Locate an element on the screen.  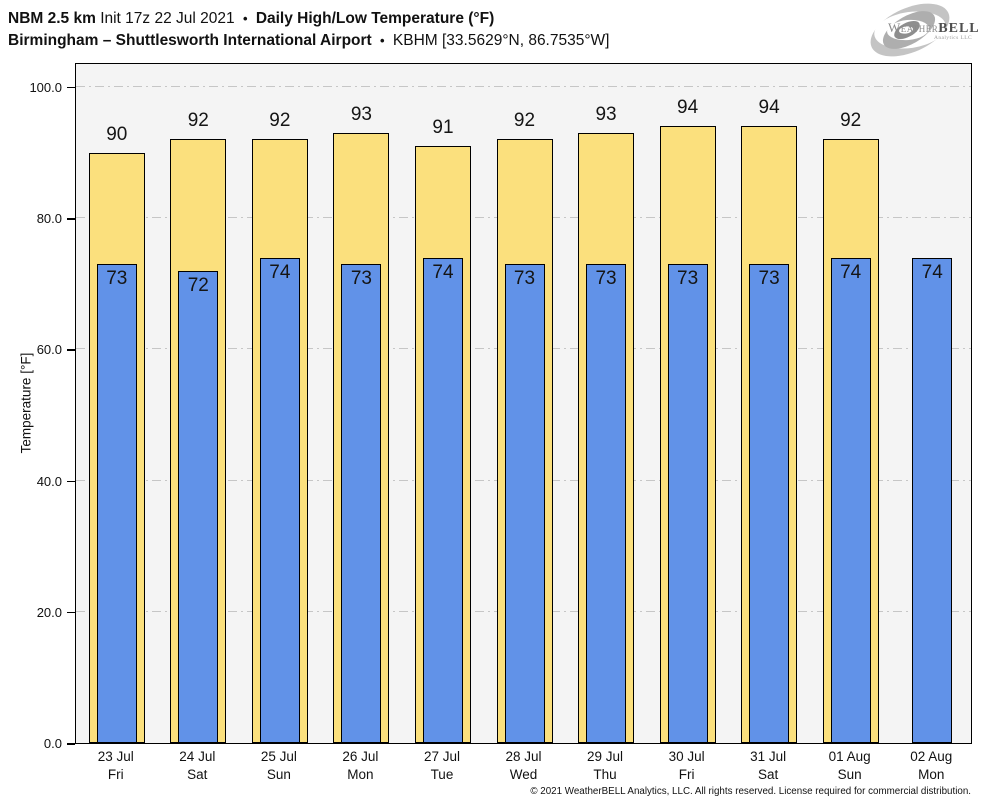
x-tick-date: 25 Jul is located at coordinates (278, 756).